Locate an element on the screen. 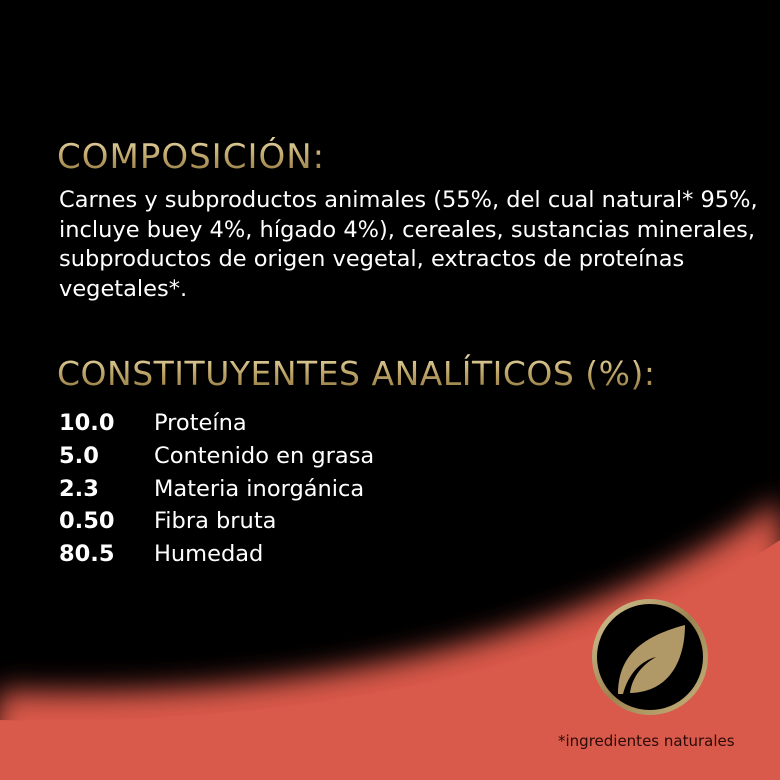  analytical-title: CONSTITUYENTES ANALÍTICOS (%): is located at coordinates (356, 373).